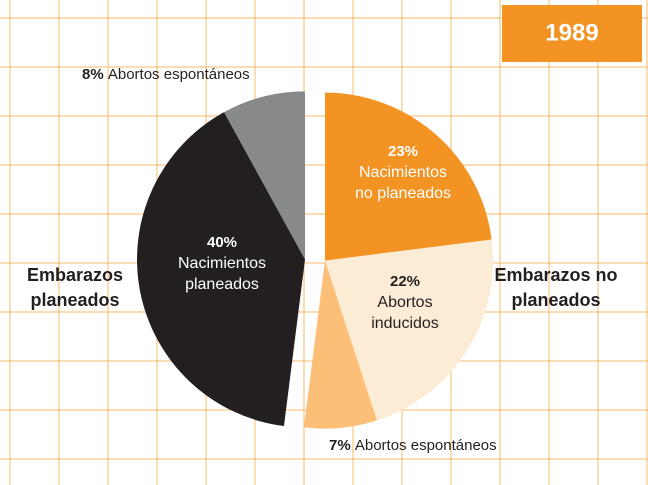 The height and width of the screenshot is (485, 648). What do you see at coordinates (405, 323) in the screenshot?
I see `slice-label: inducidos` at bounding box center [405, 323].